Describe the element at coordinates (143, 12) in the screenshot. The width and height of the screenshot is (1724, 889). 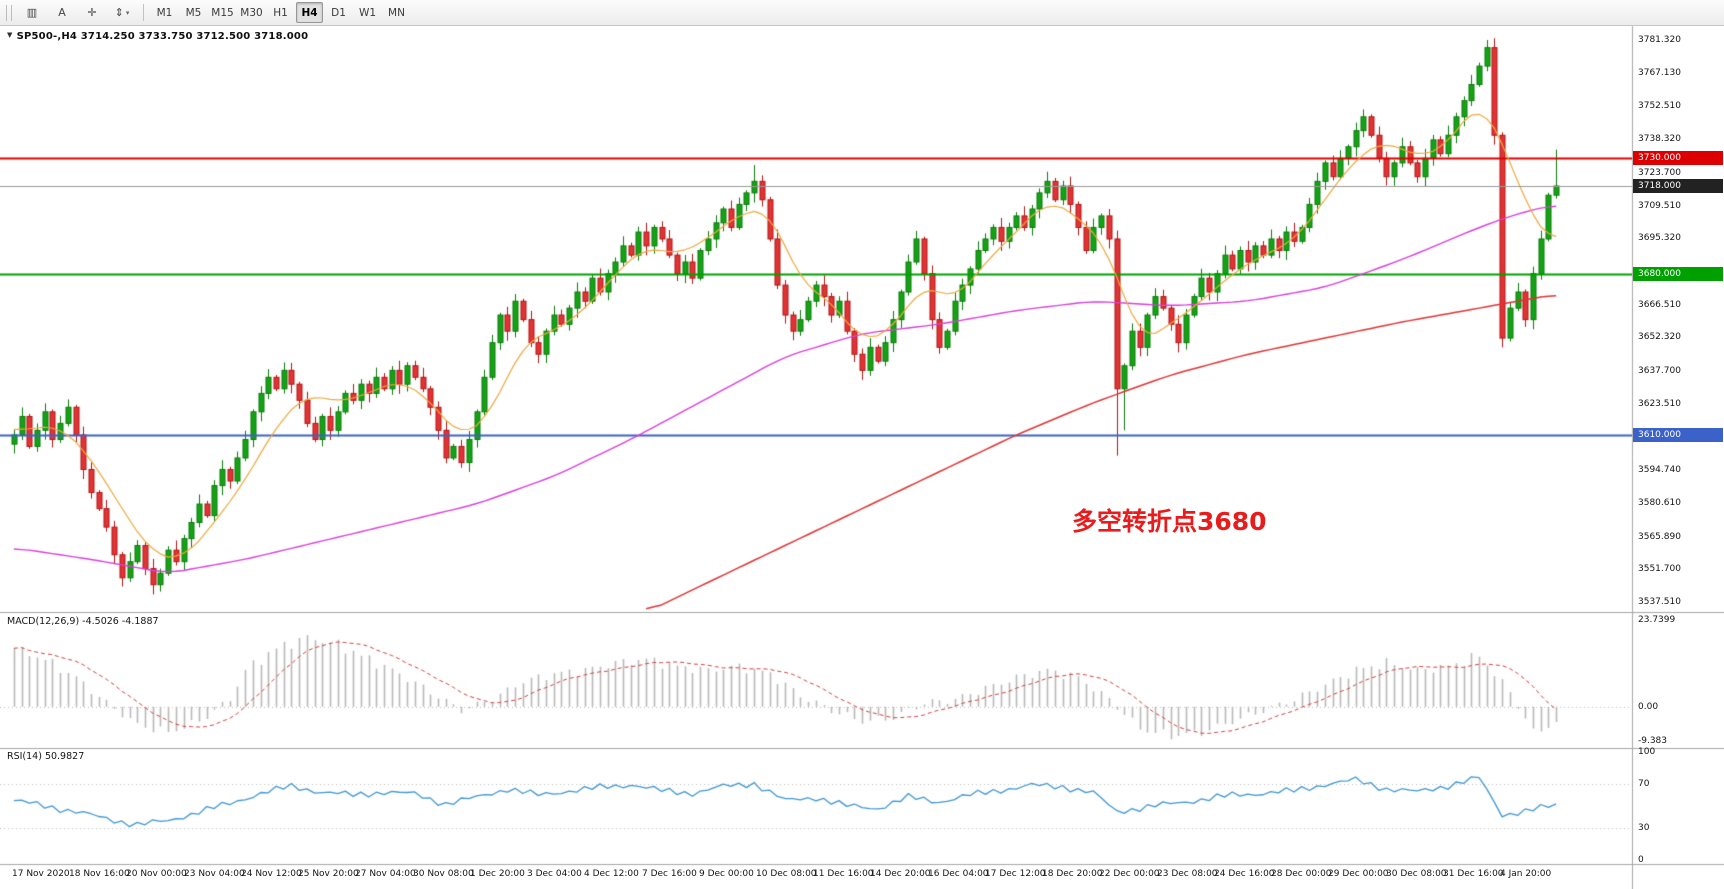
I see `toolbar-separator` at that location.